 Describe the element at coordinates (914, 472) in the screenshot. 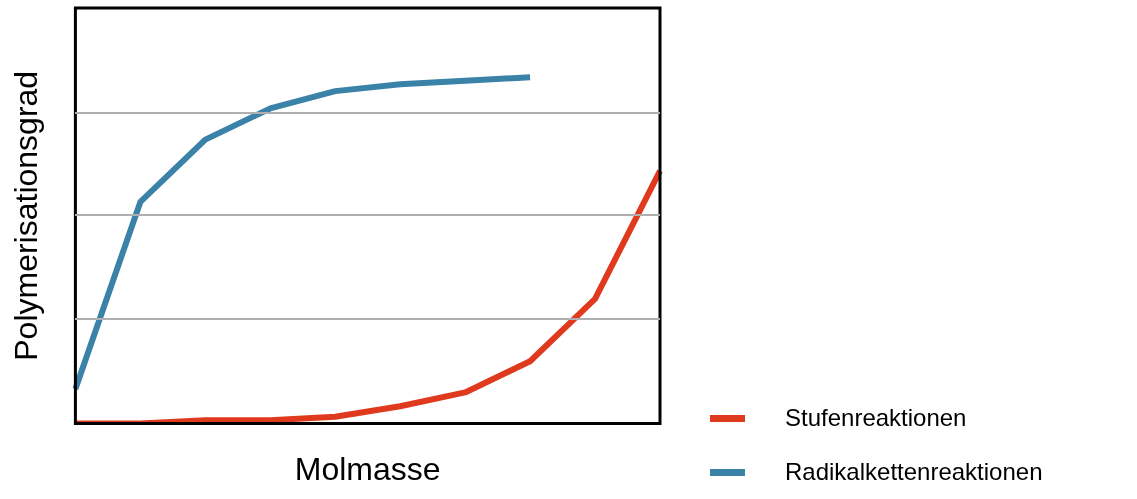

I see `legend-label: Radikalkettenreaktionen` at that location.